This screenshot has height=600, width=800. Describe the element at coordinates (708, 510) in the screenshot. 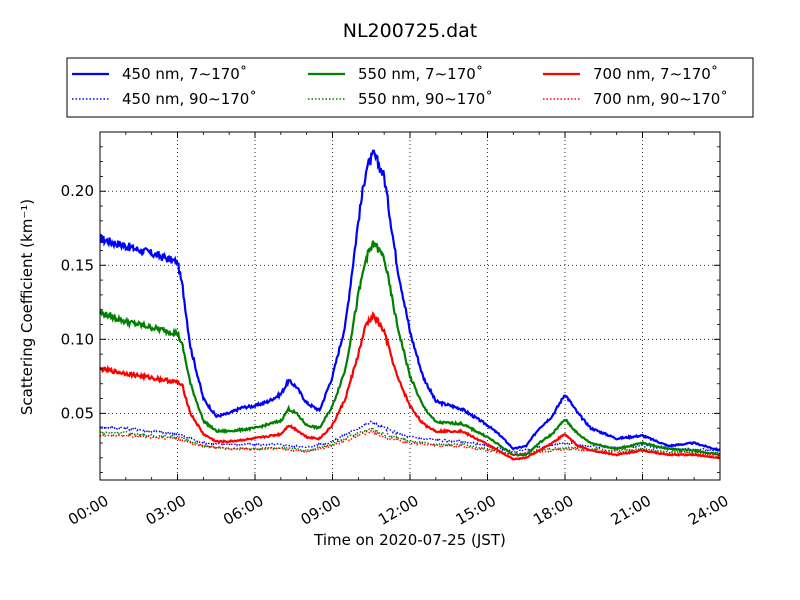

I see `x-tick-label: 24:00` at that location.